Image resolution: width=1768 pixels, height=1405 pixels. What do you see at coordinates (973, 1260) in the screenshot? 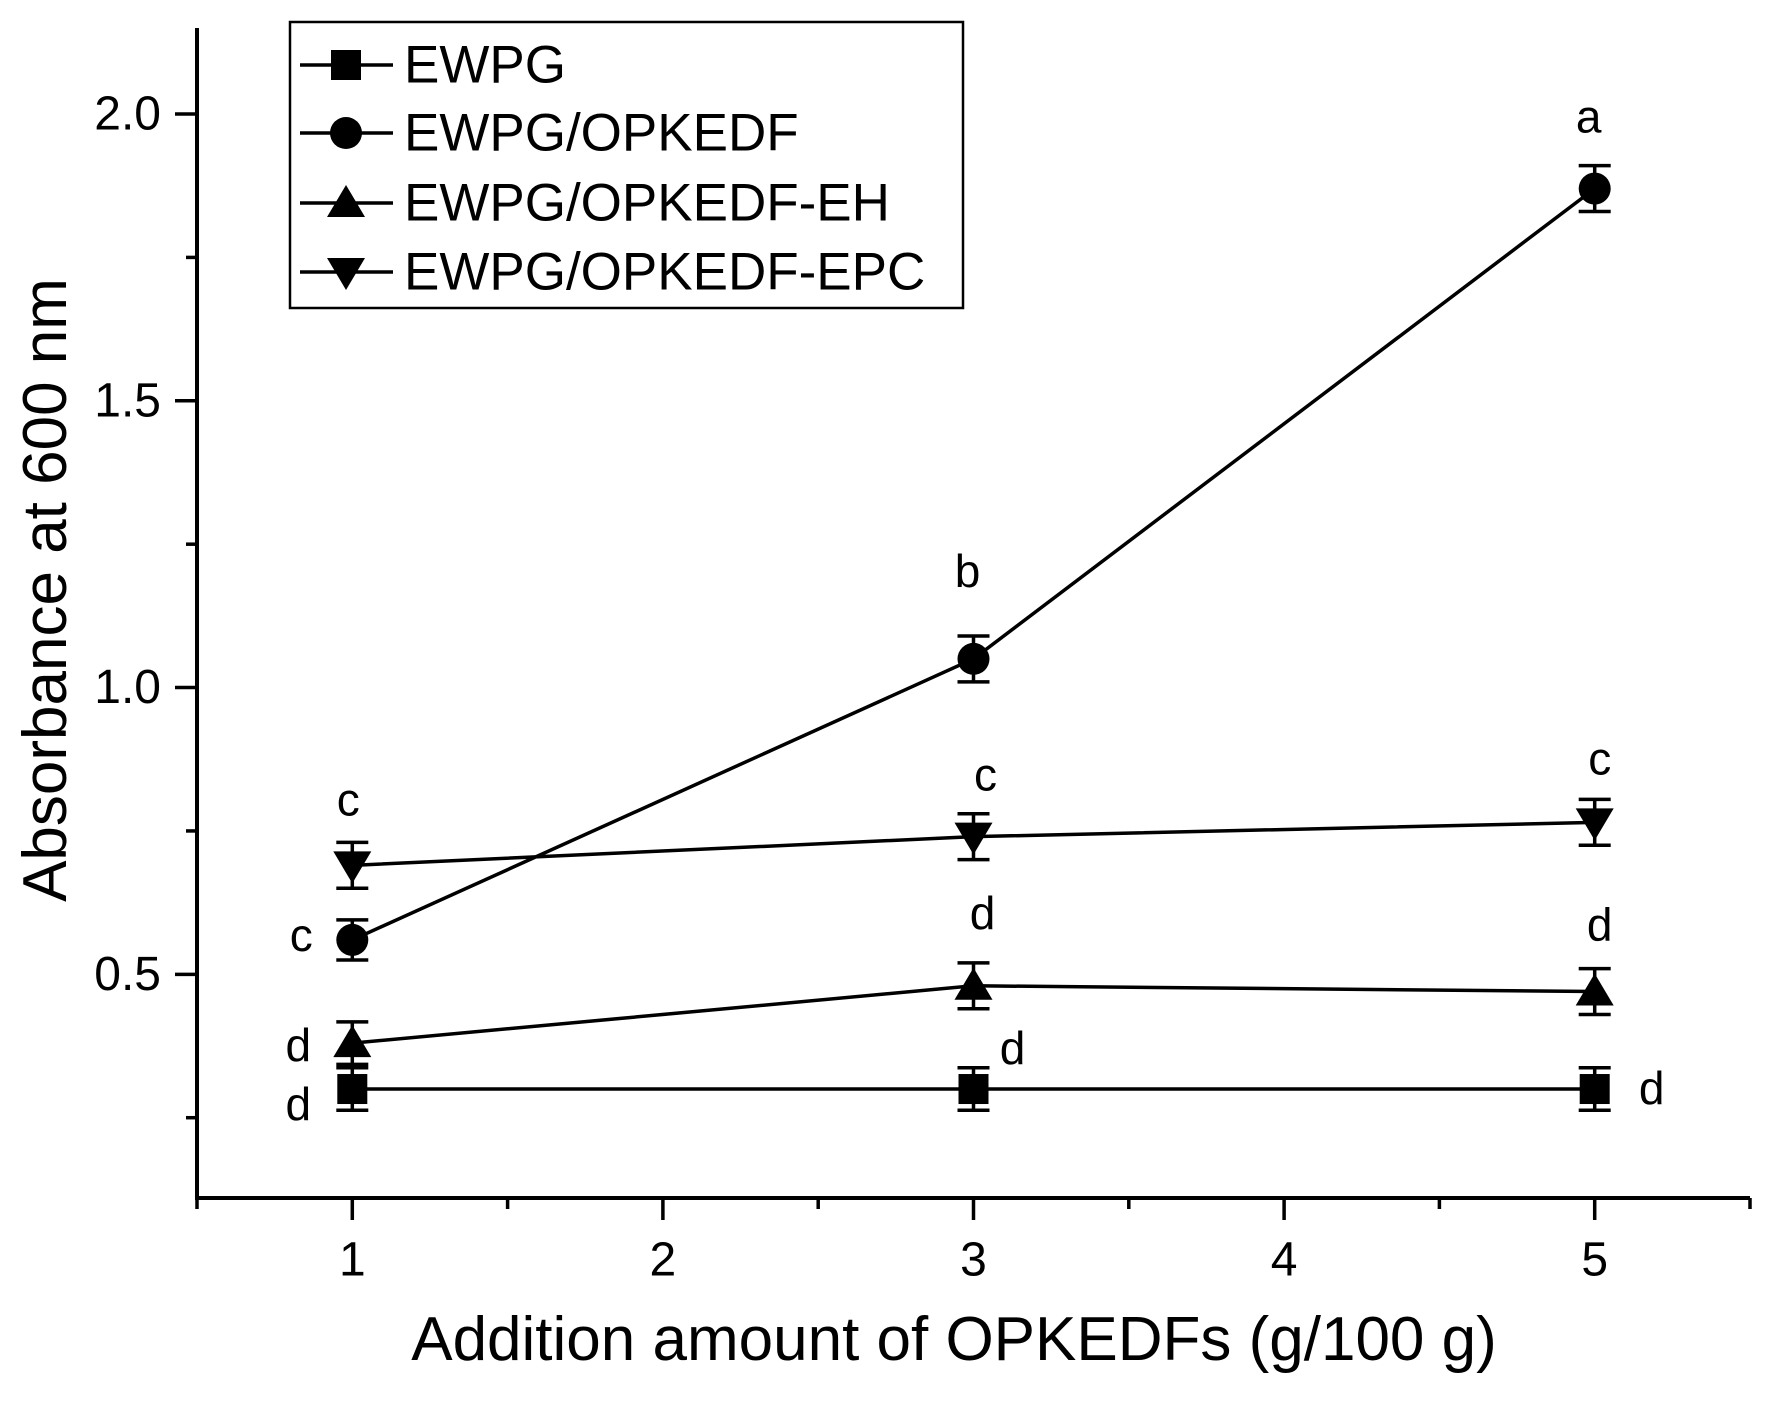
I see `x-tick-label: 3` at bounding box center [973, 1260].